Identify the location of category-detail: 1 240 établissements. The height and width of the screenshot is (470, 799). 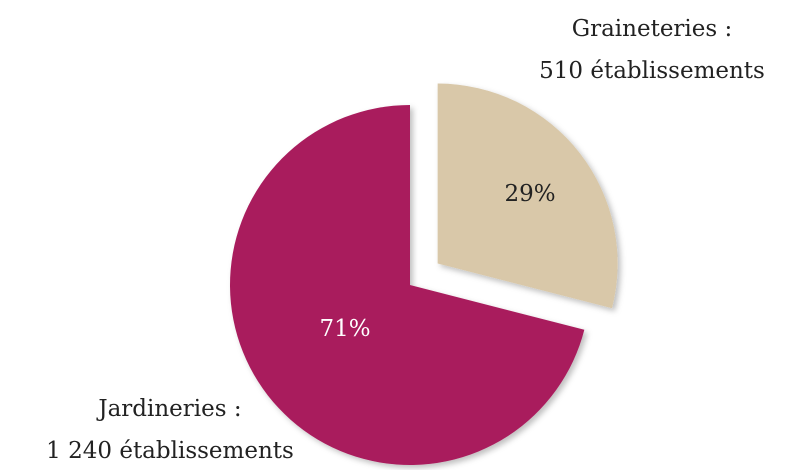
(170, 451).